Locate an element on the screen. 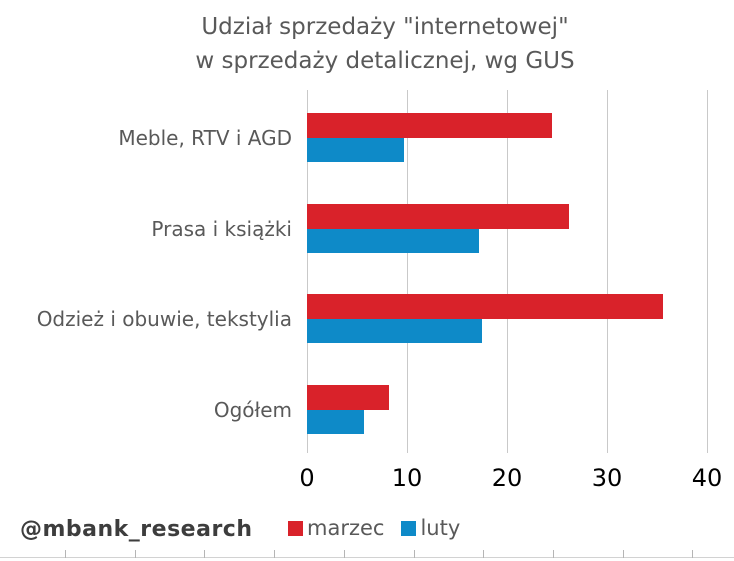  x-tick-label: 0 is located at coordinates (307, 478).